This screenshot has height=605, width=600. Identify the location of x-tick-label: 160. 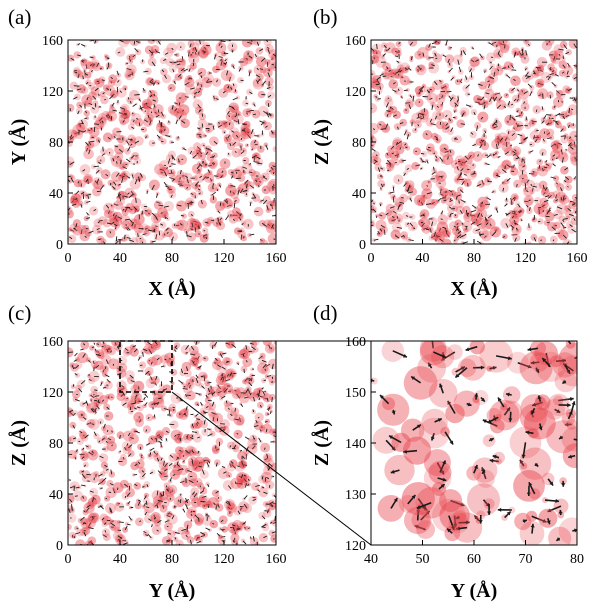
(276, 559).